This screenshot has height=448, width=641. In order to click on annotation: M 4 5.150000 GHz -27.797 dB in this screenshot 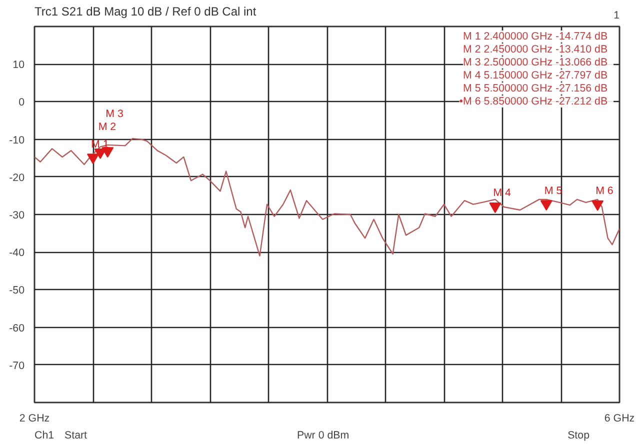, I will do `click(535, 76)`.